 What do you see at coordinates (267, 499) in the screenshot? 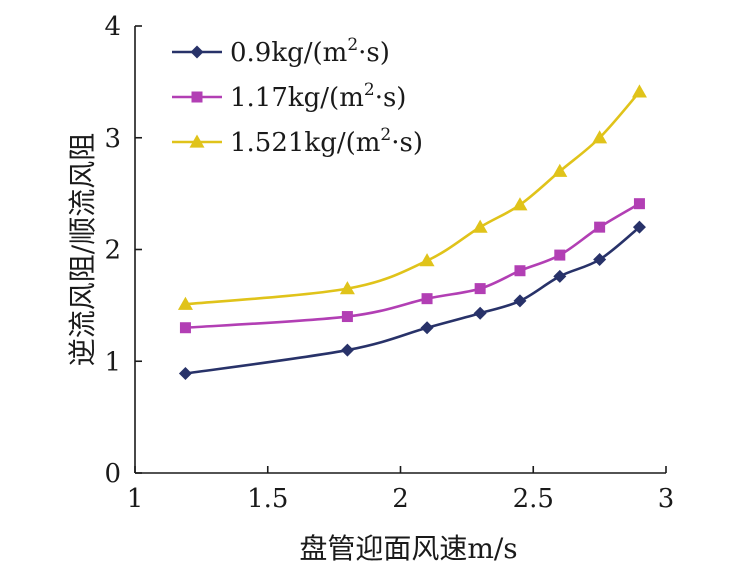
I see `x-tick-label: 1.5` at bounding box center [267, 499].